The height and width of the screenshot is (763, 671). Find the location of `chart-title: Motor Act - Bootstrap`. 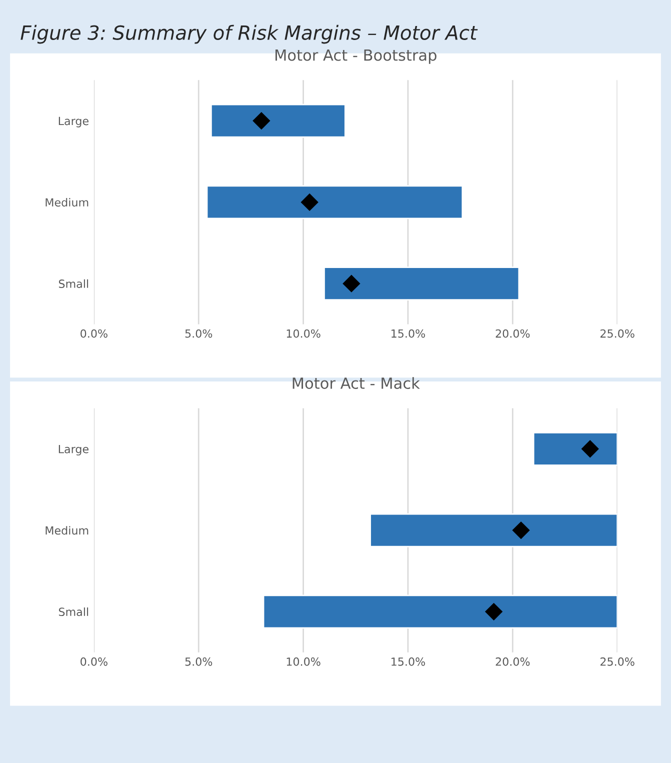

chart-title: Motor Act - Bootstrap is located at coordinates (356, 57).